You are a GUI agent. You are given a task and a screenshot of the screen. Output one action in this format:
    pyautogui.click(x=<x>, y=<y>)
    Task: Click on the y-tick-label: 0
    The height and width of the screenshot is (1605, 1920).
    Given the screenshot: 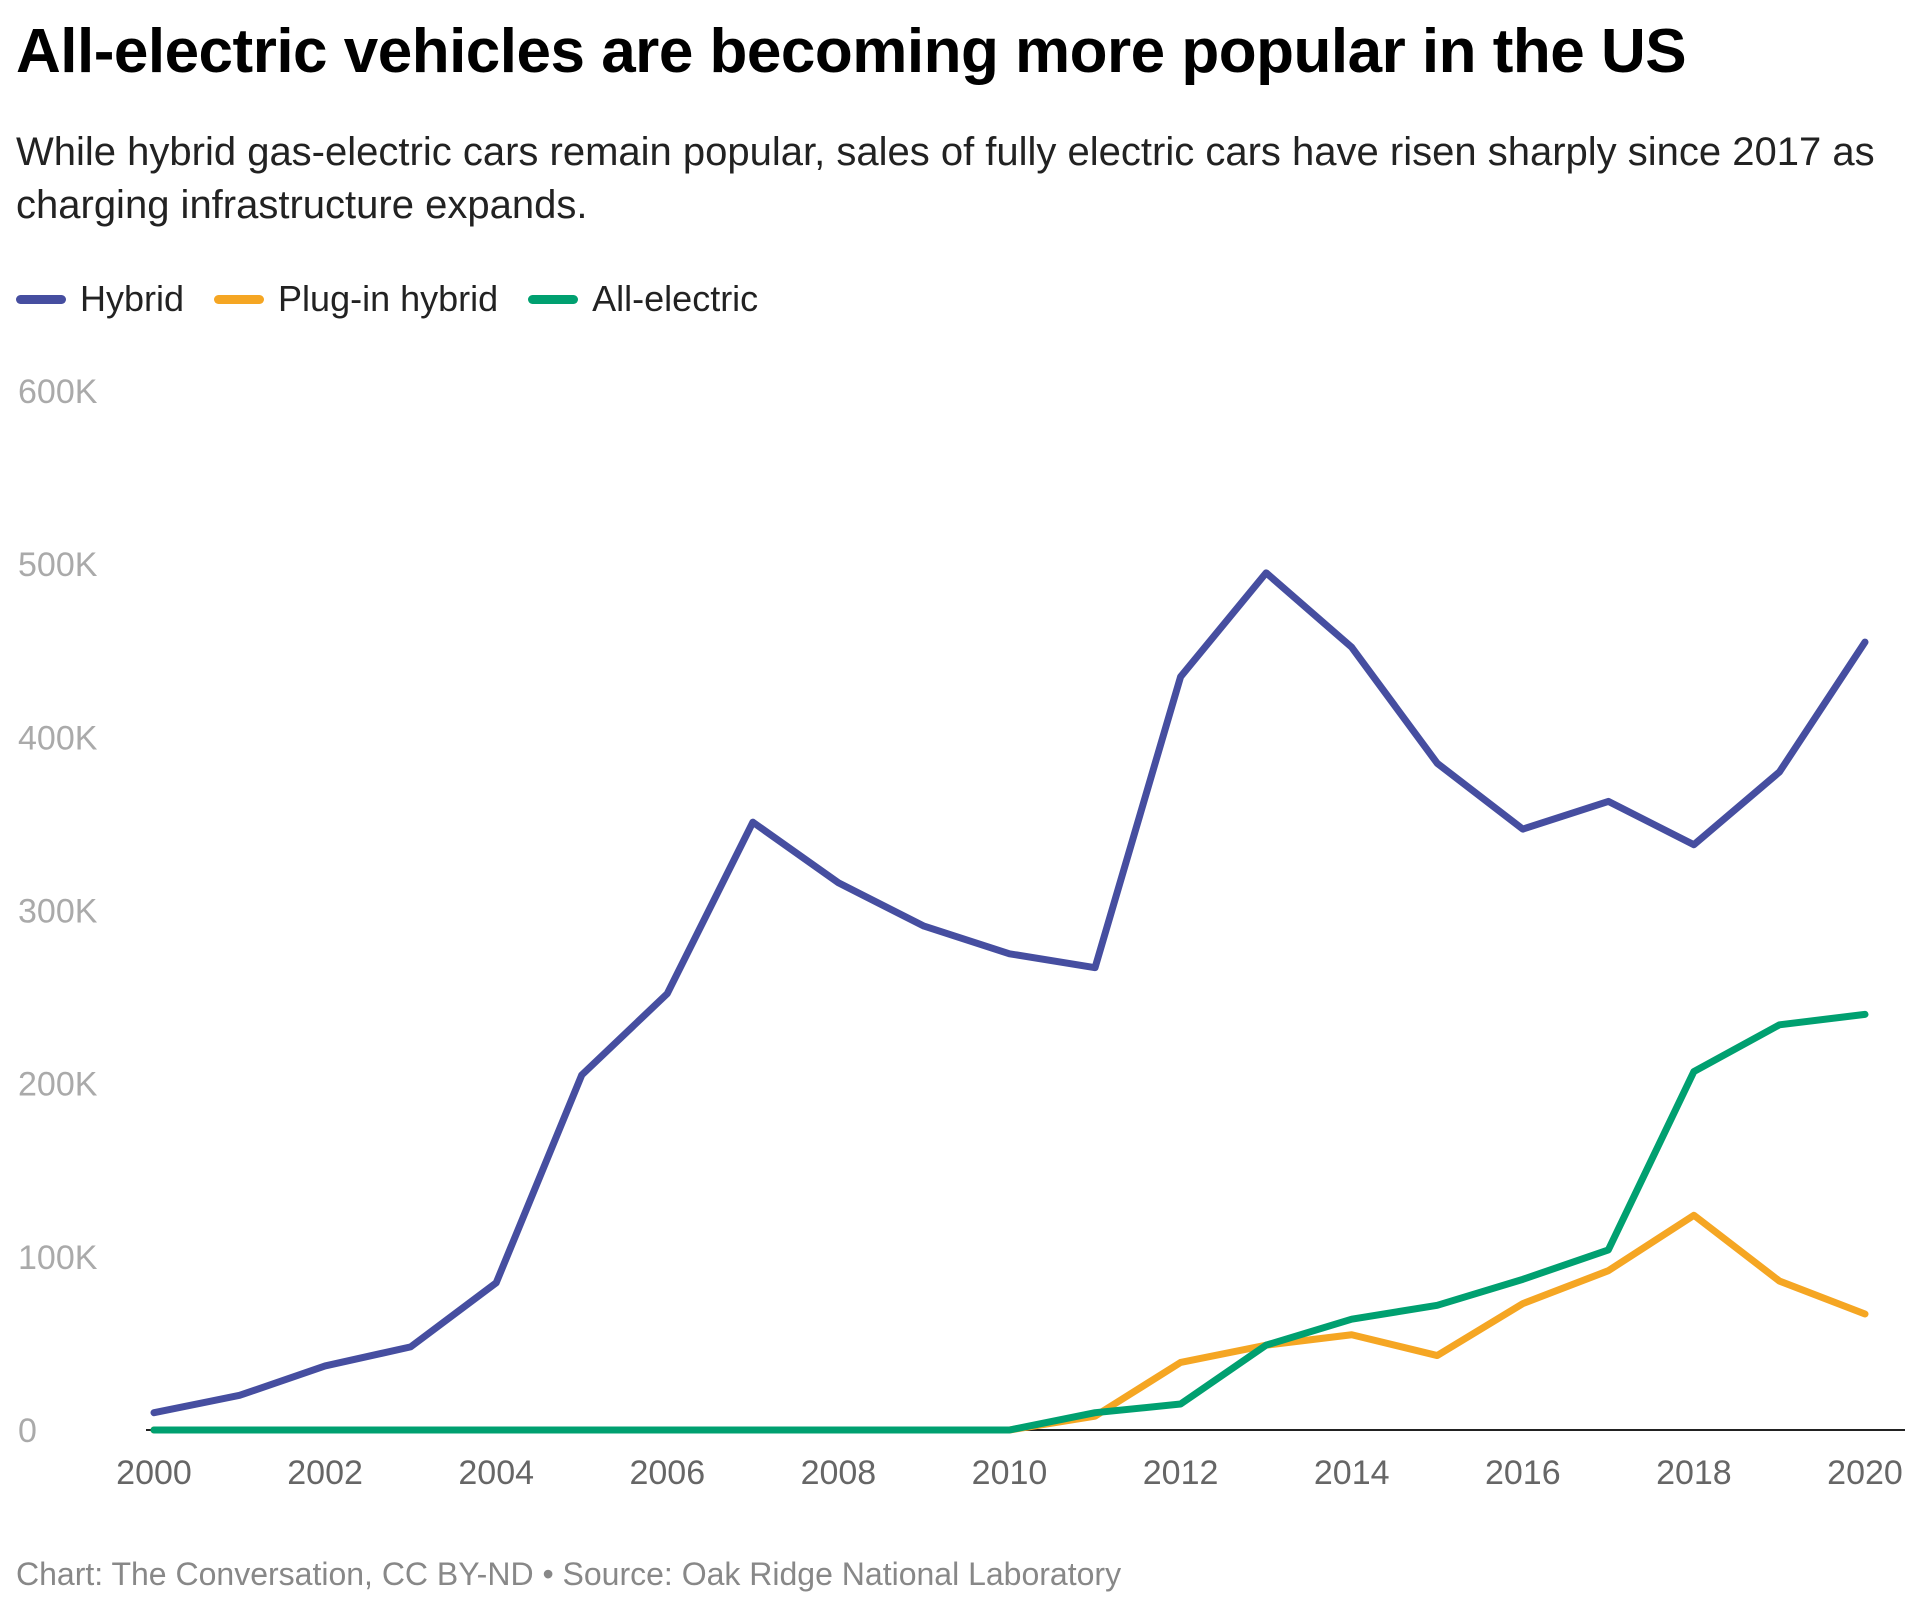 What is the action you would take?
    pyautogui.click(x=27, y=1431)
    